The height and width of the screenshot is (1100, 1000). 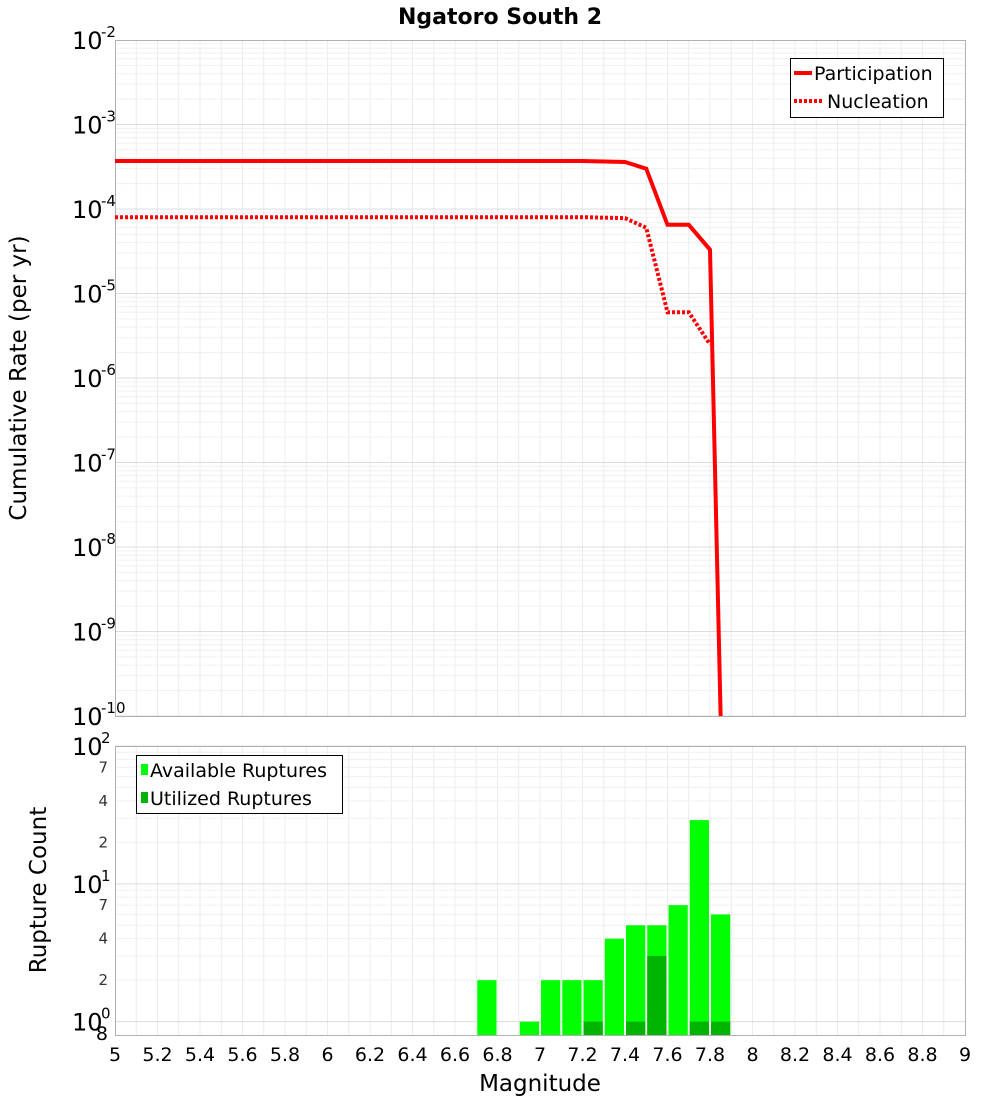 I want to click on y-tick-exponent: 1, so click(x=106, y=876).